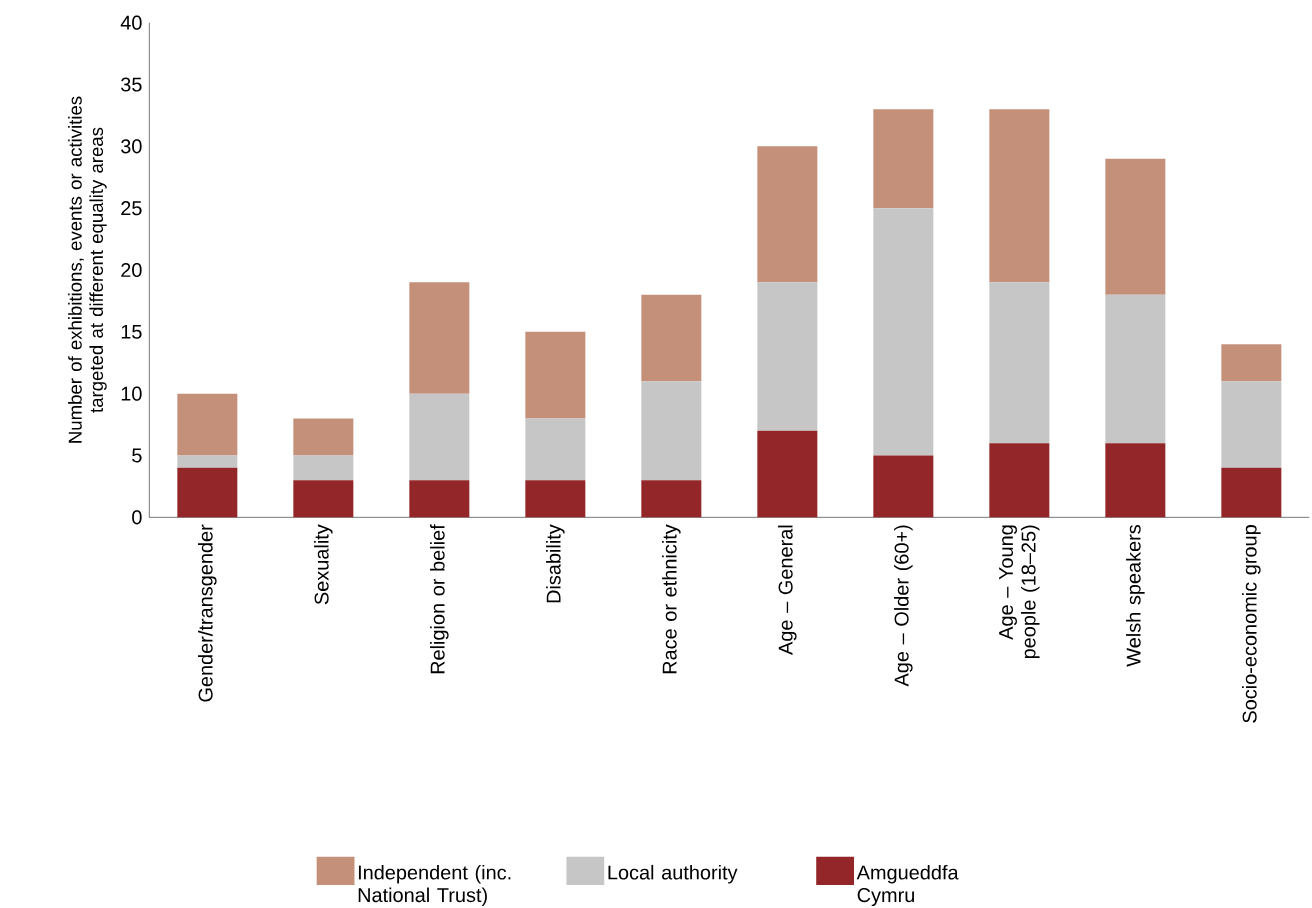 Image resolution: width=1312 pixels, height=908 pixels. I want to click on y-tick-label: 30, so click(131, 146).